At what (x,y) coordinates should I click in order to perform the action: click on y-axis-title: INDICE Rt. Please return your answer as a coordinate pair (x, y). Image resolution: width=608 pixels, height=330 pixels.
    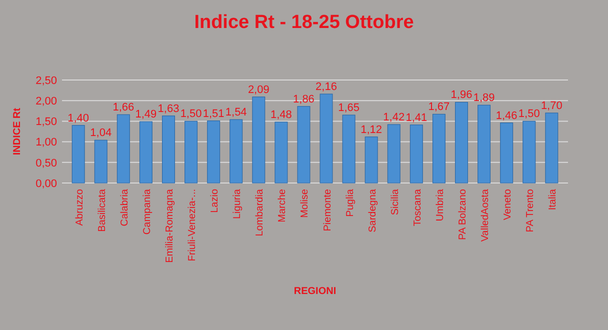
    Looking at the image, I should click on (17, 131).